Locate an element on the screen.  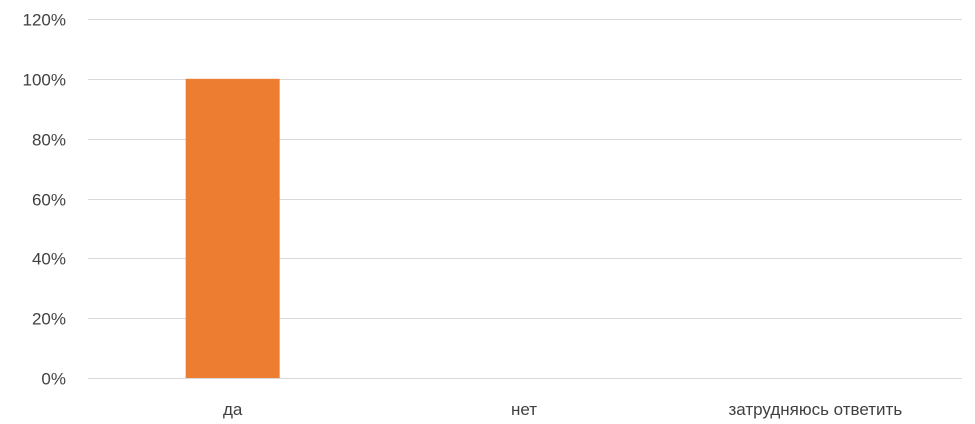
y-axis-ticks: 0% 20% 40% 60% 80% 100% 120% is located at coordinates (44, 200).